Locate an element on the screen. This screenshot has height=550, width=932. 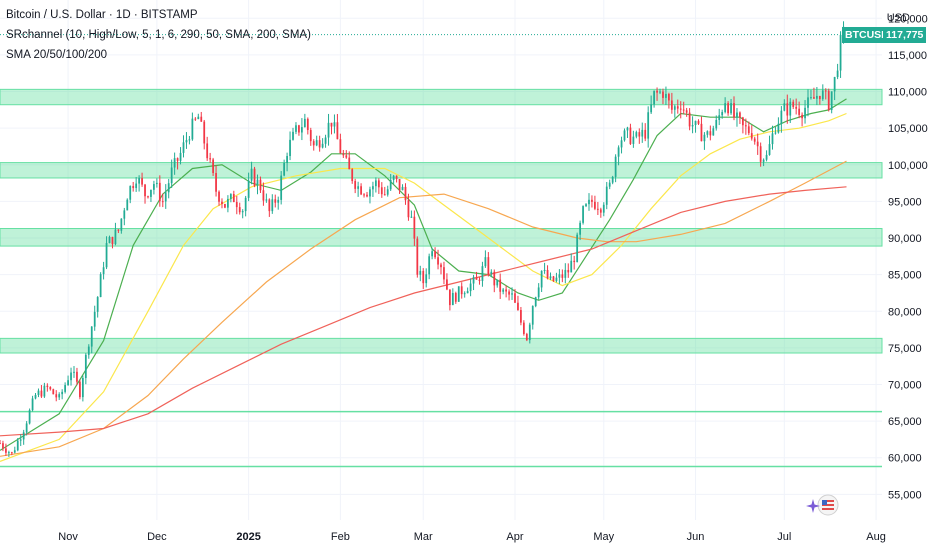
y-tick-label: 100,000 is located at coordinates (908, 166).